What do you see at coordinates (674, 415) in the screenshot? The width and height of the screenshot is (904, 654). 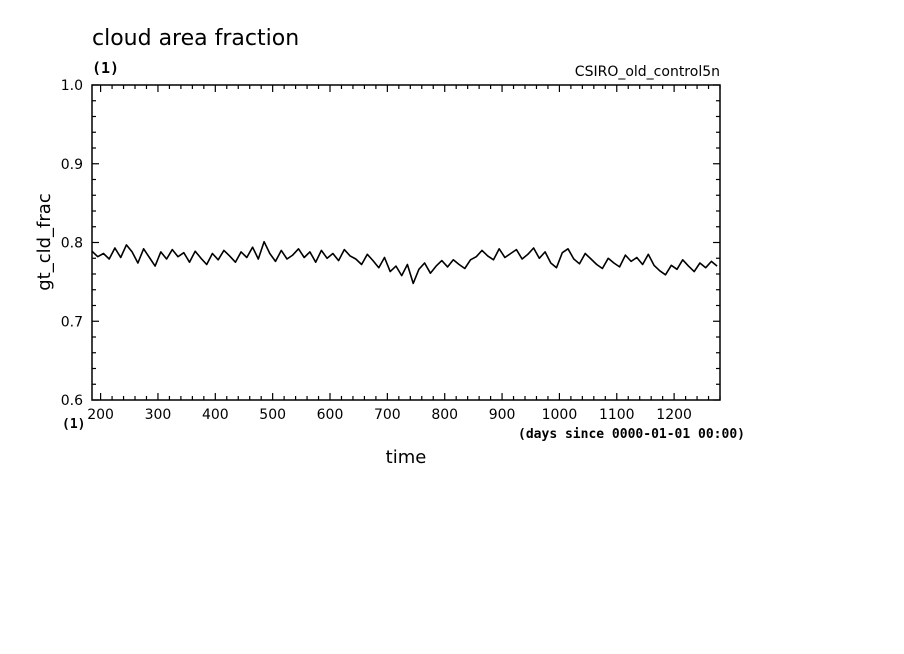 I see `x-tick-label: 1200` at bounding box center [674, 415].